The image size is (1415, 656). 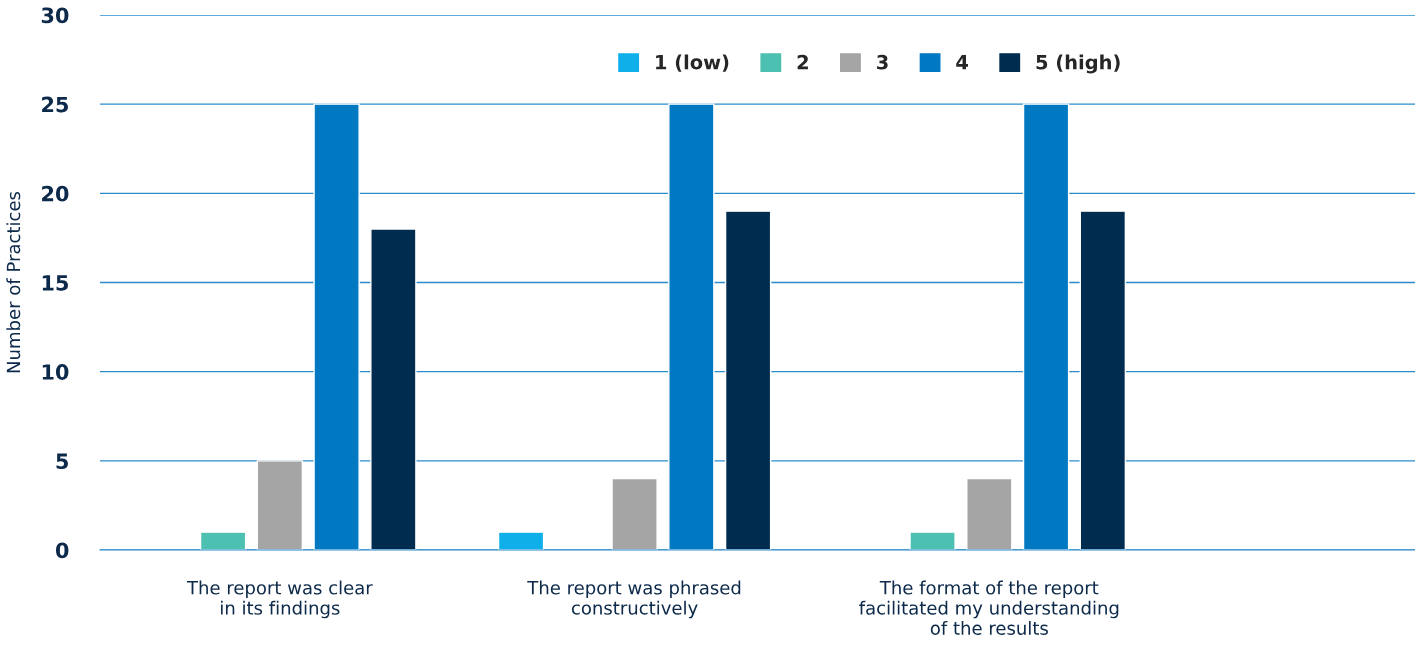 I want to click on y-tick-label: 10, so click(x=55, y=372).